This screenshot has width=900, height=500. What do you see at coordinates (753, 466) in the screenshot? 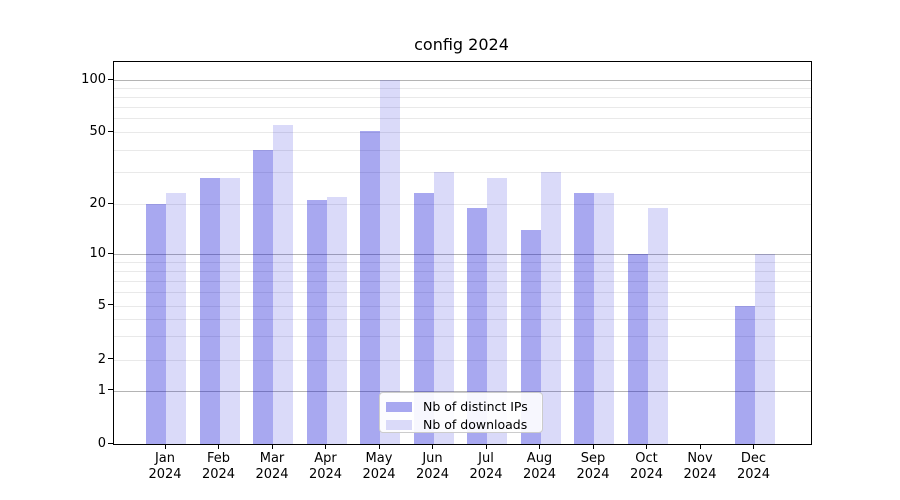
I see `x-tick-label: Dec 2024` at bounding box center [753, 466].